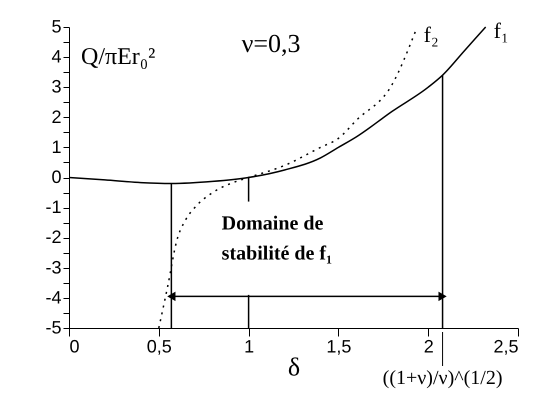 The height and width of the screenshot is (408, 545). Describe the element at coordinates (249, 346) in the screenshot. I see `x-tick-label: 1` at that location.